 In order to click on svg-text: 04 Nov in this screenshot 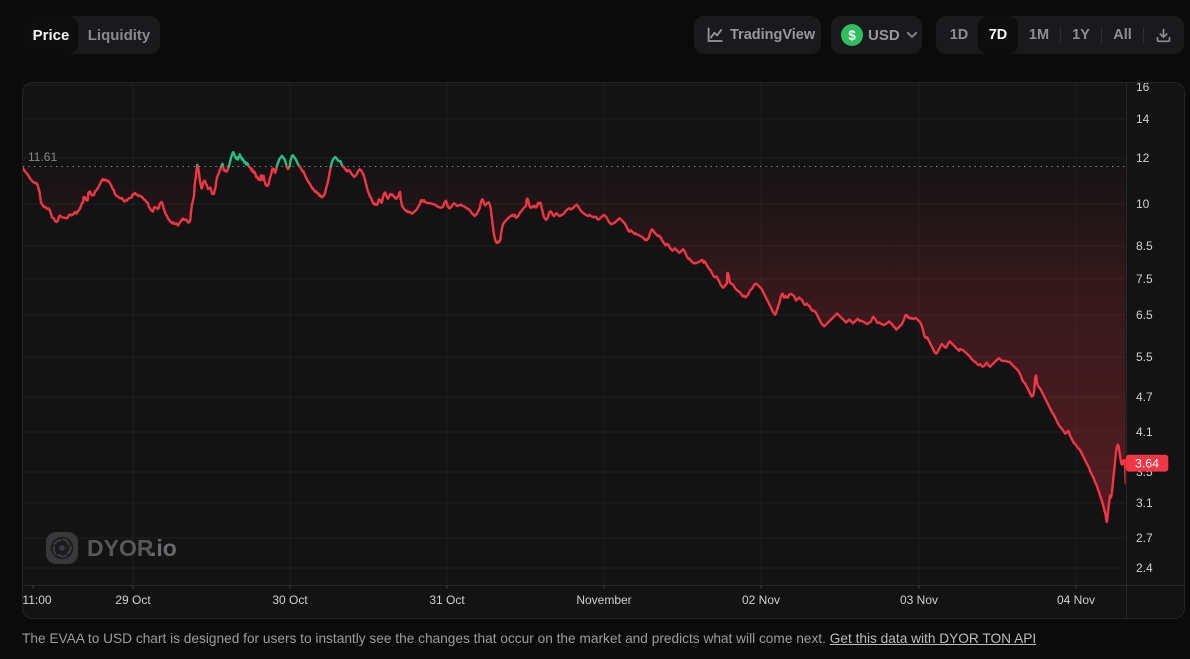, I will do `click(1076, 600)`.